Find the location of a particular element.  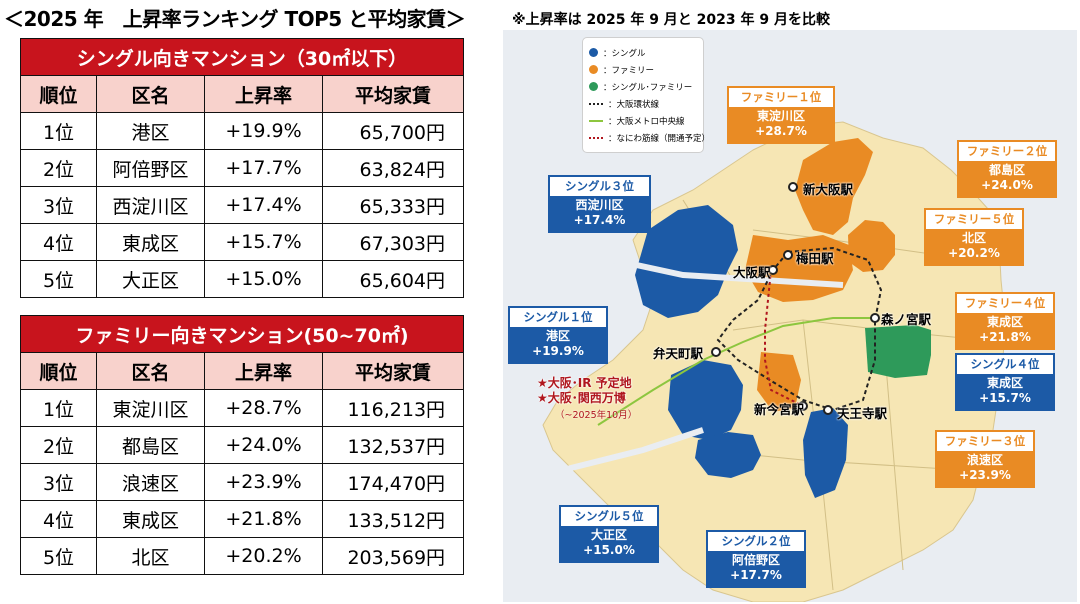

station-bentencho: 弁天町駅 is located at coordinates (678, 353).